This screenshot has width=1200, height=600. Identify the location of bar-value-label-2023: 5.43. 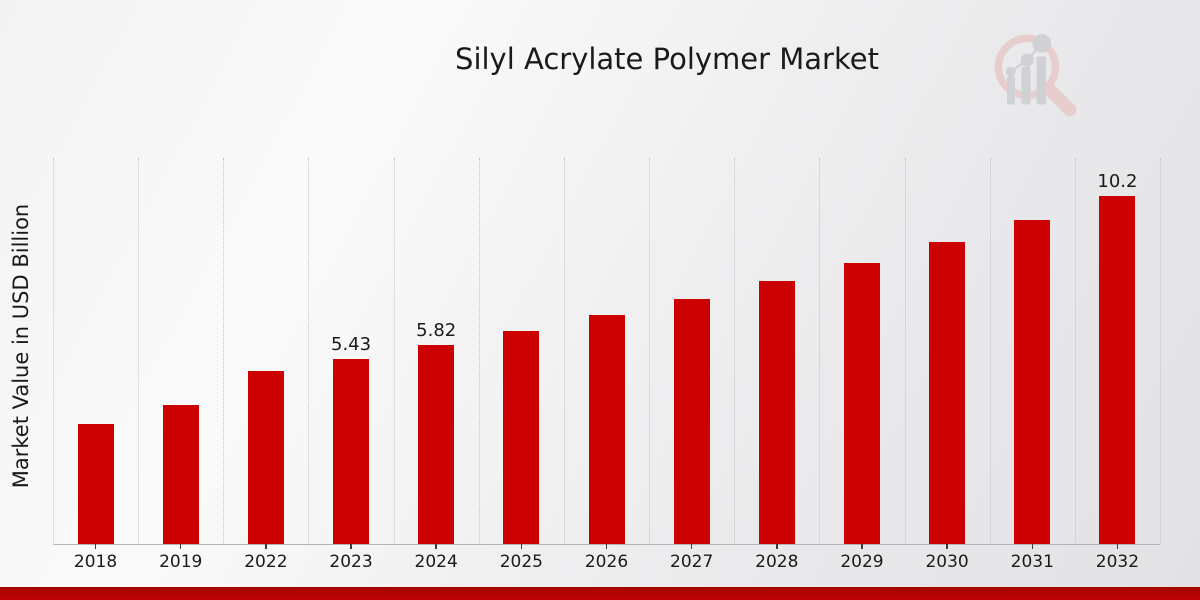
(351, 344).